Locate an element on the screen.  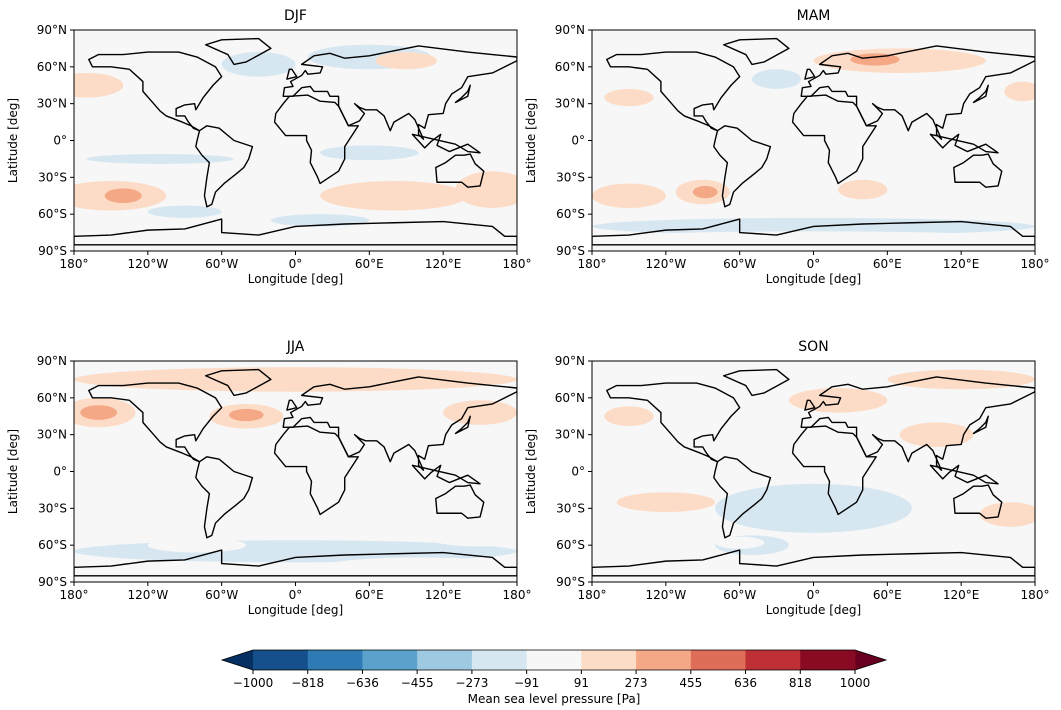
colorbar-tick-label: −455 is located at coordinates (417, 683).